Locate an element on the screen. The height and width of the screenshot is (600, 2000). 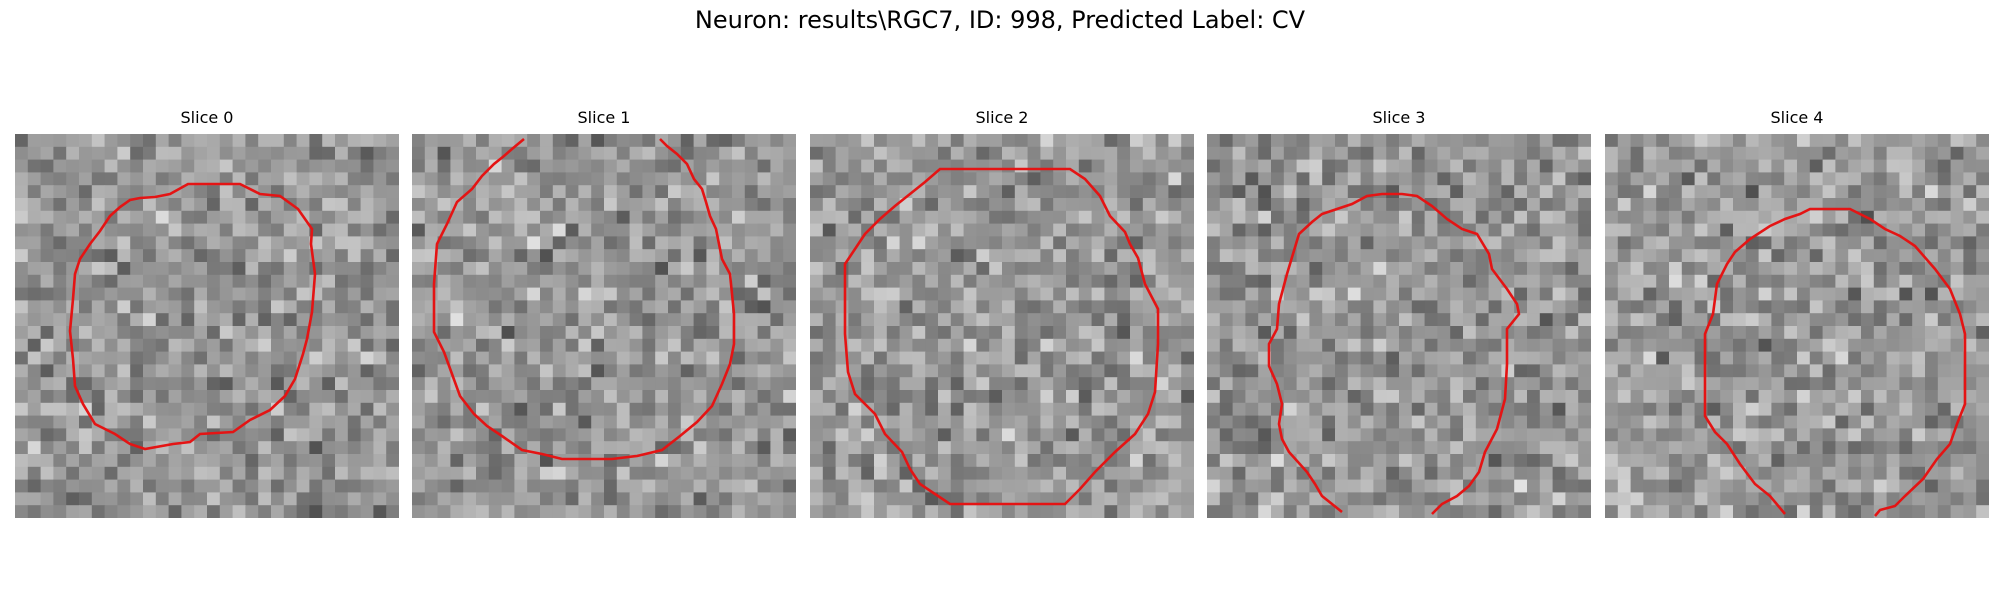
slice-title-0: Slice 0 is located at coordinates (207, 117).